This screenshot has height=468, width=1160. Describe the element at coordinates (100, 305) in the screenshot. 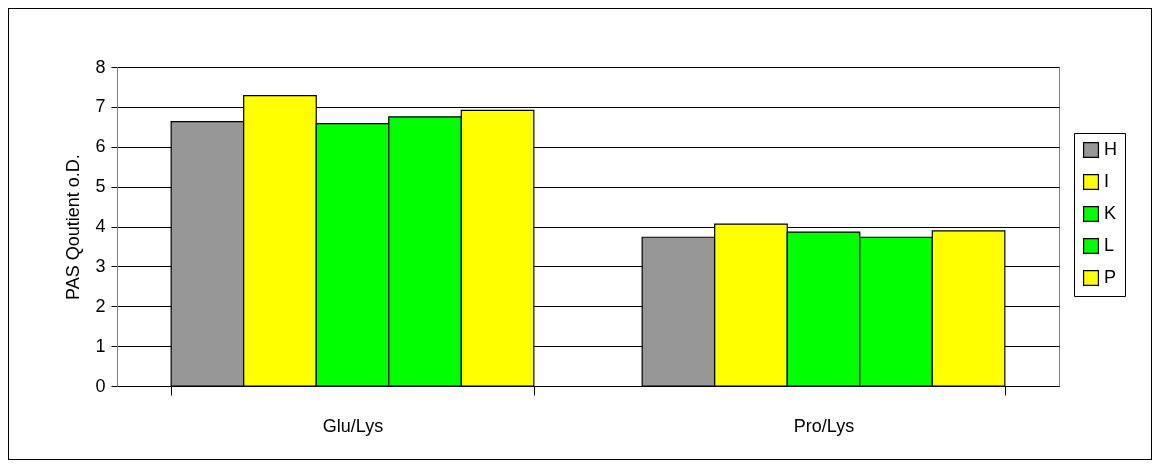

I see `y-tick-label: 2` at that location.